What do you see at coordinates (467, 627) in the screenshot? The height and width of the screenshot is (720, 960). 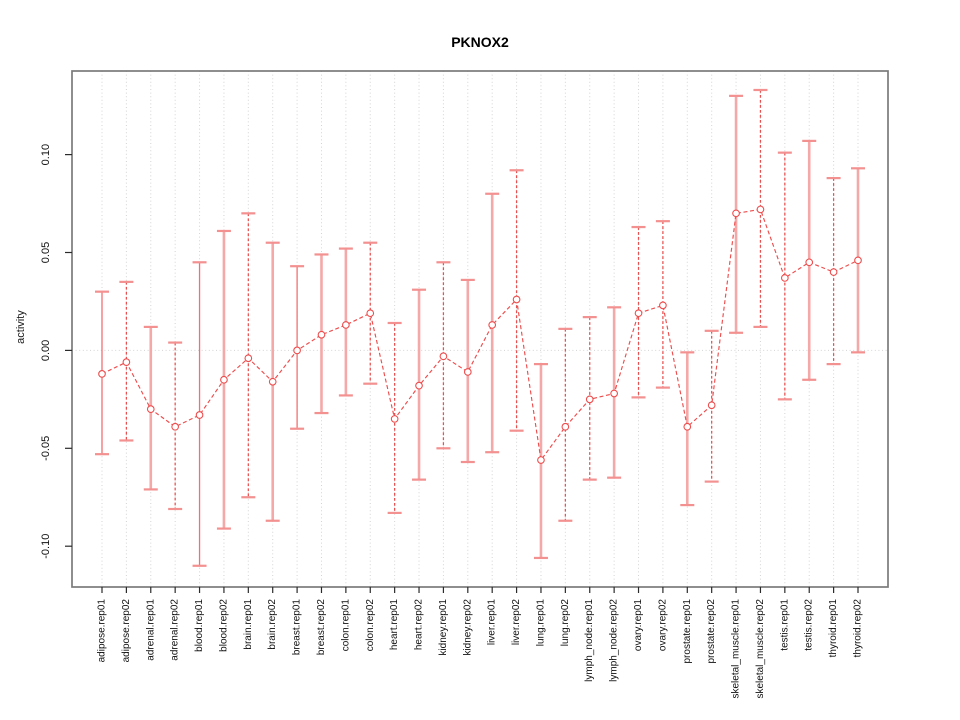 I see `x-tick-label: kidney.rep02` at bounding box center [467, 627].